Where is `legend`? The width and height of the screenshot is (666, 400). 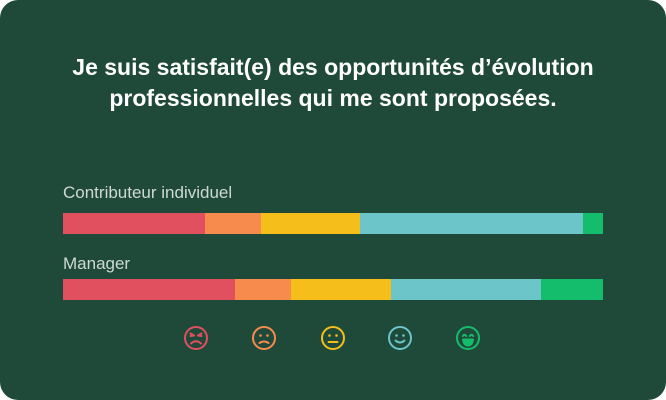
legend is located at coordinates (333, 340).